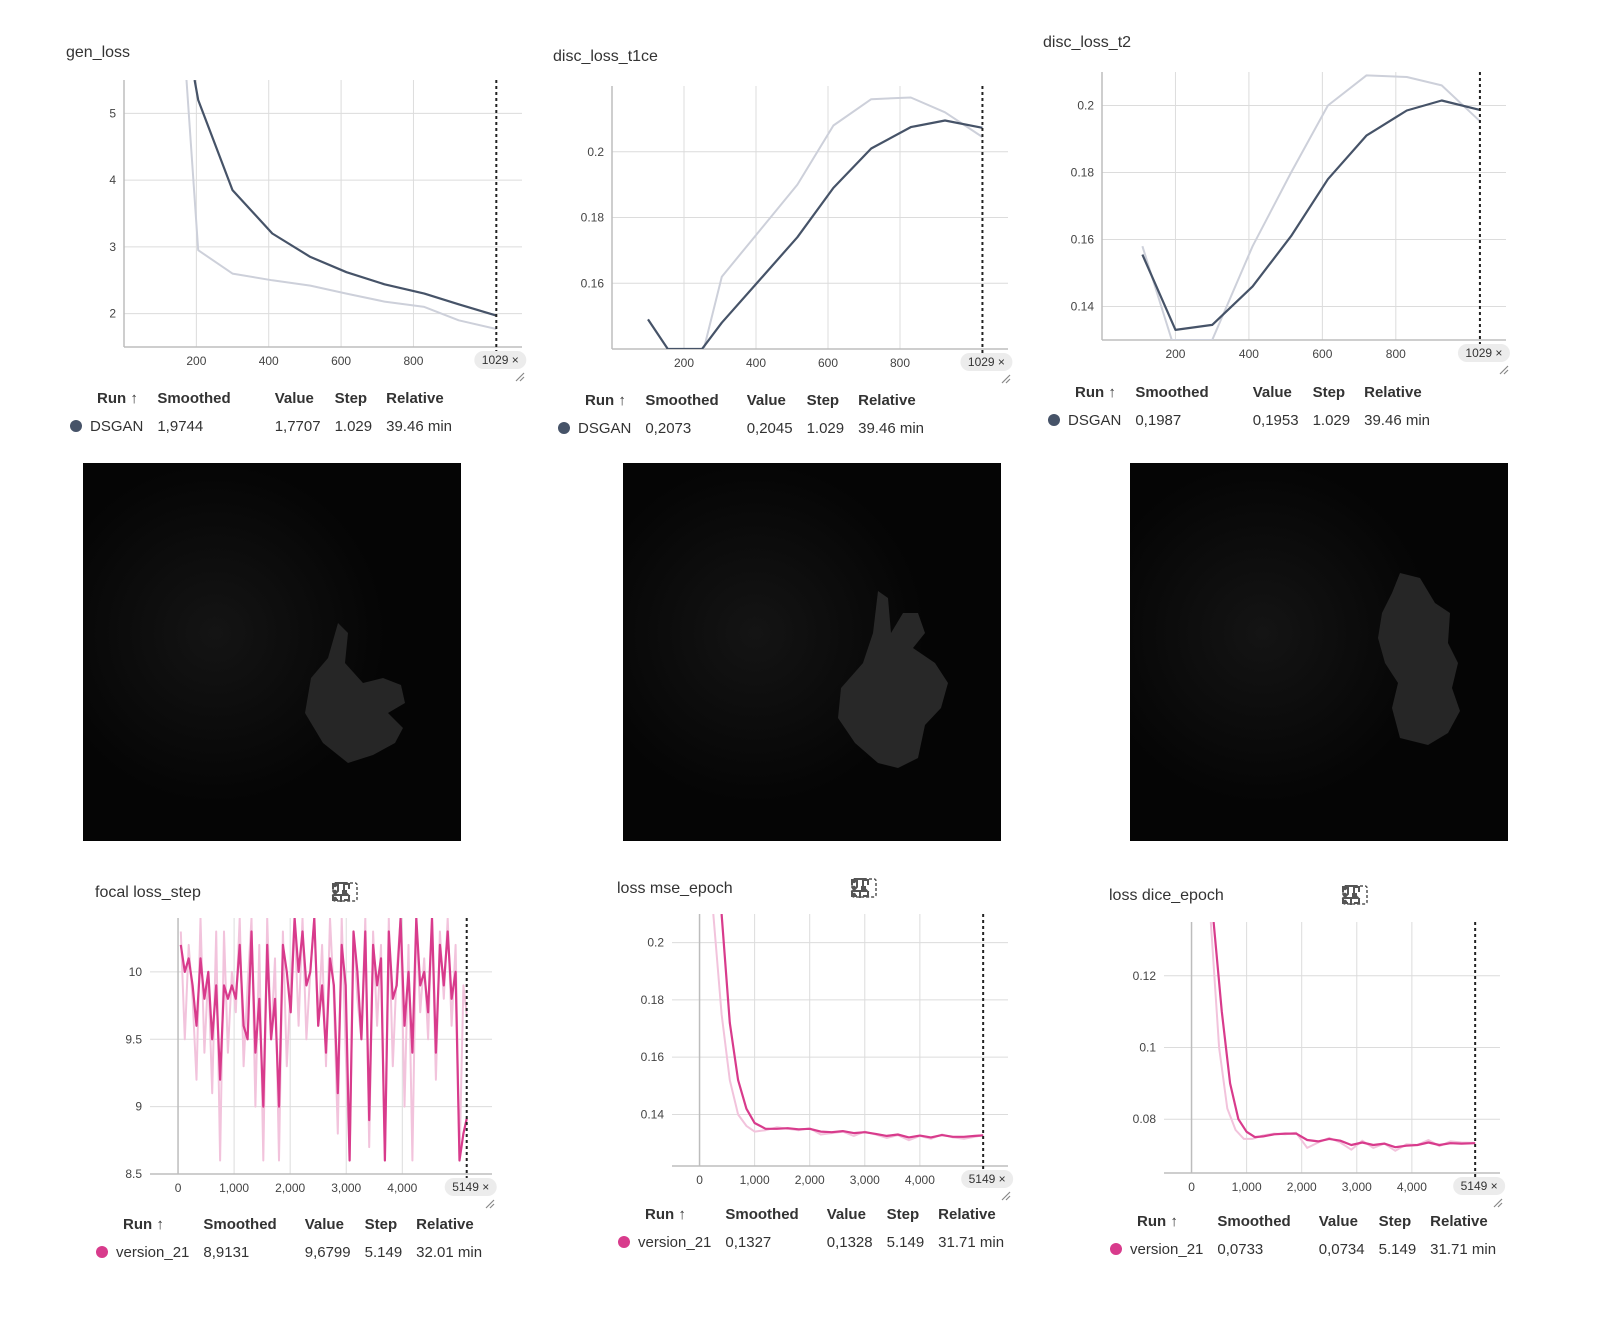 The width and height of the screenshot is (1614, 1328). What do you see at coordinates (769, 428) in the screenshot?
I see `value-cell: 0,2045` at bounding box center [769, 428].